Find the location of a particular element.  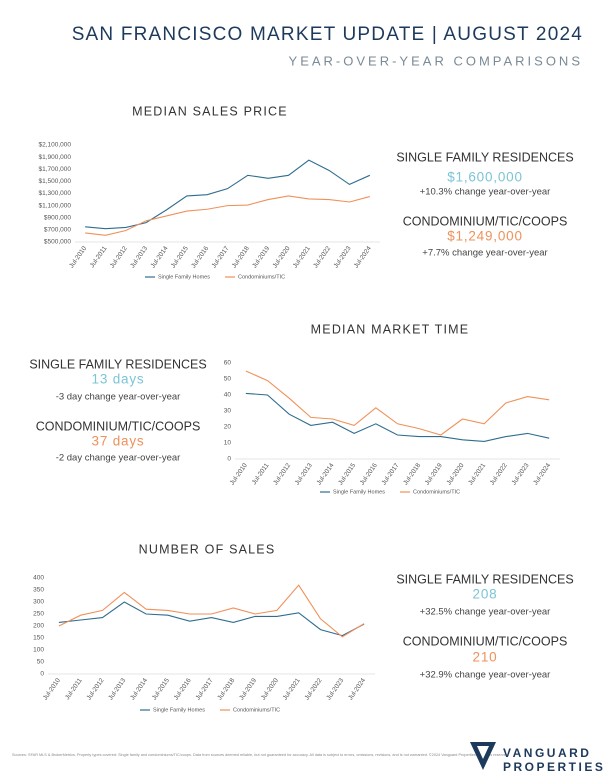

y-tick-label: $1,100,000 is located at coordinates (54, 205).